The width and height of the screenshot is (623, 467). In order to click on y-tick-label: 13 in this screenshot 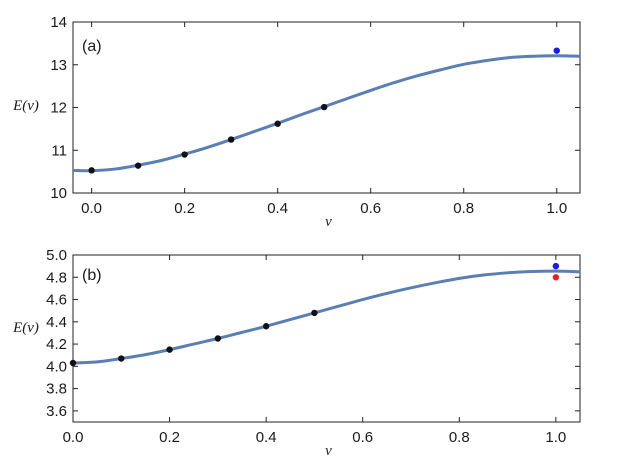, I will do `click(58, 65)`.